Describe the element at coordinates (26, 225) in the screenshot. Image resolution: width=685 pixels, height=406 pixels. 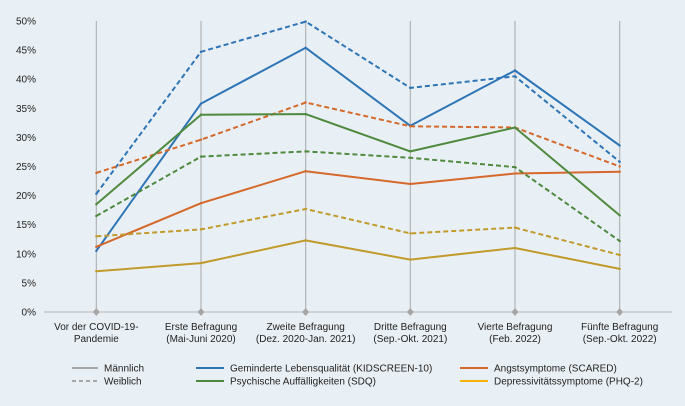
I see `y-tick-label: 15%` at that location.